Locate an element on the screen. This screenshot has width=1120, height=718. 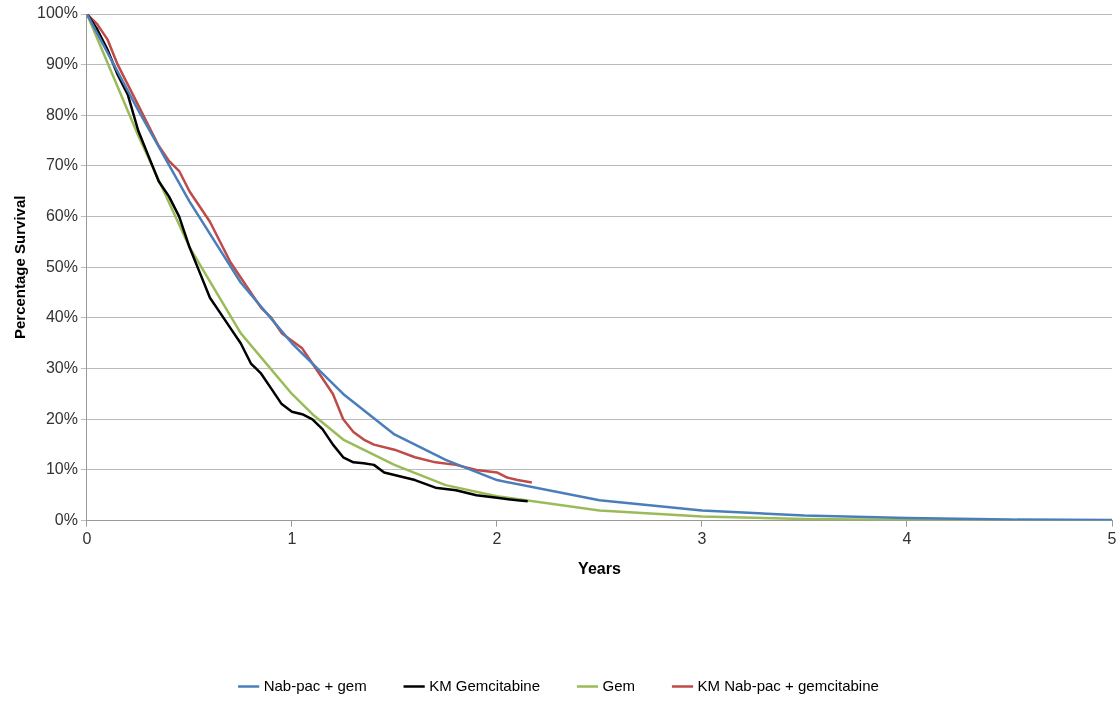
y-tick-label: 90% is located at coordinates (61, 64).